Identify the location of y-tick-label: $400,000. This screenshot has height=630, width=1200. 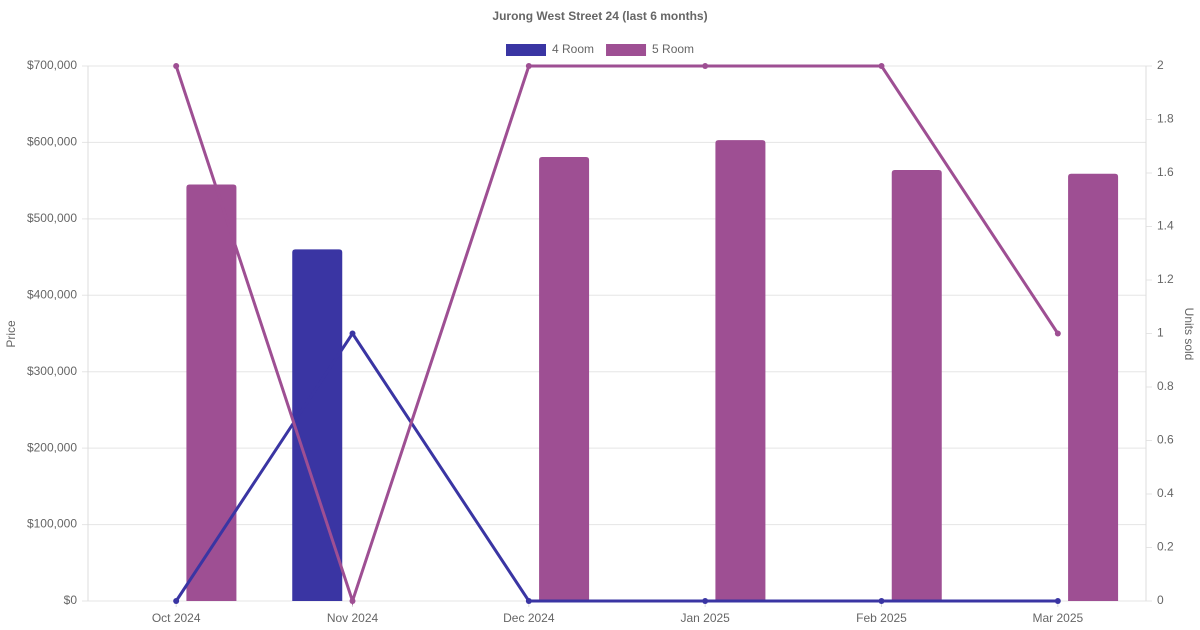
(52, 294).